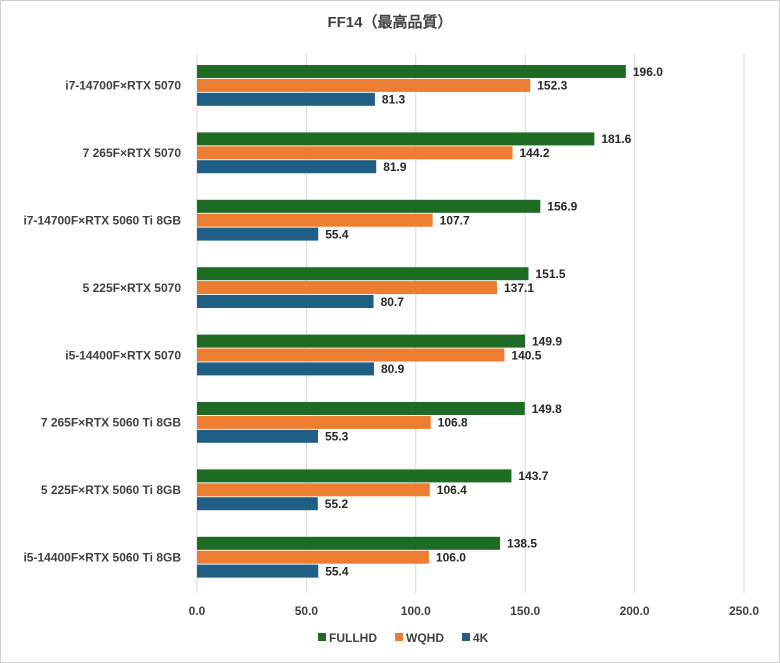 The height and width of the screenshot is (663, 780). What do you see at coordinates (337, 437) in the screenshot?
I see `data-label: 55.3` at bounding box center [337, 437].